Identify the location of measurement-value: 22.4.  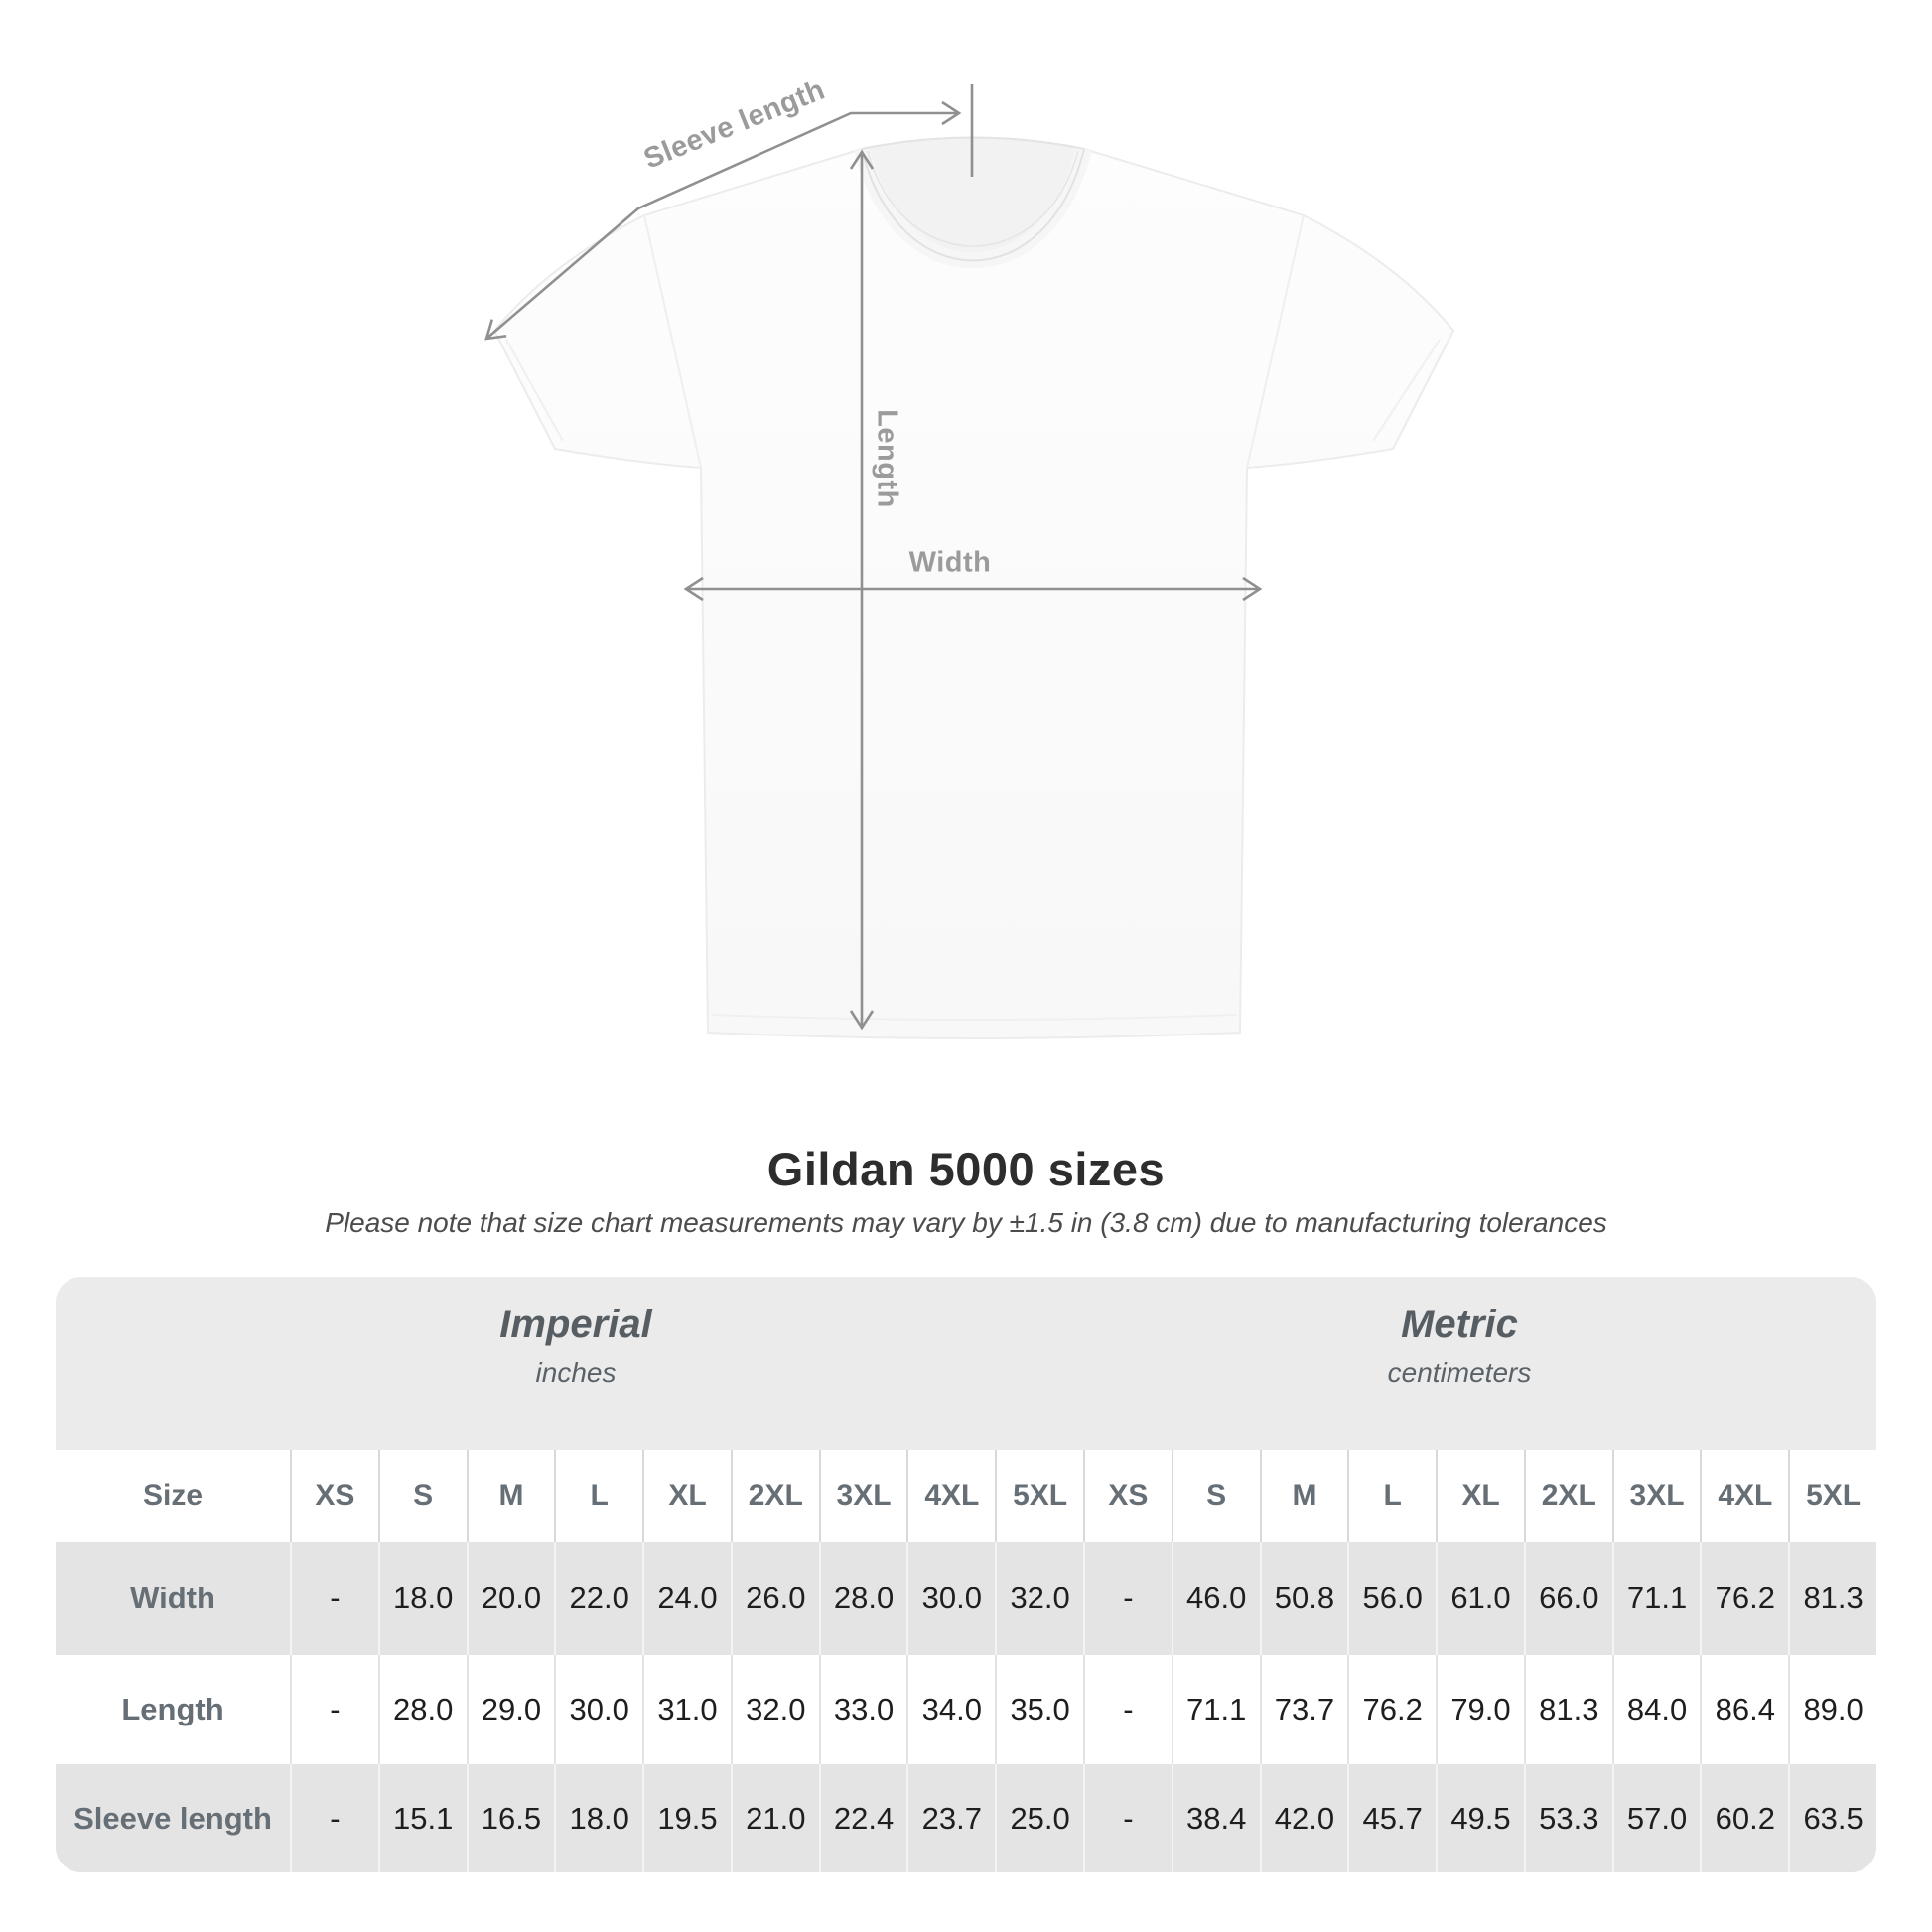
(862, 1818).